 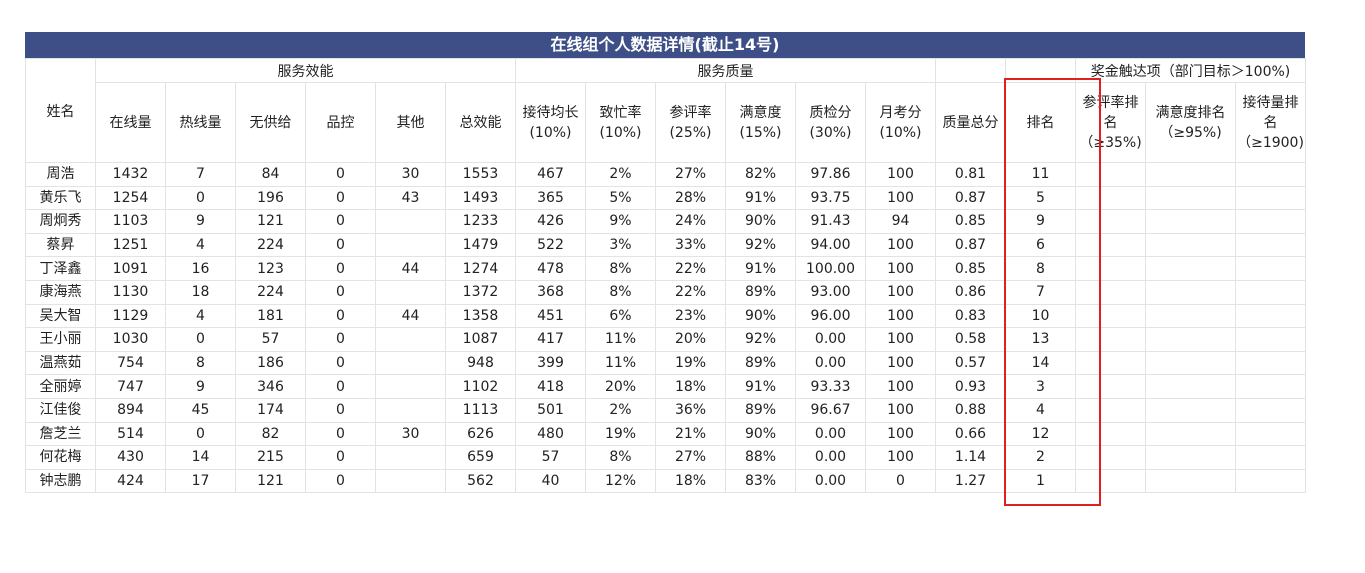 I want to click on table-cell: 562, so click(x=480, y=481).